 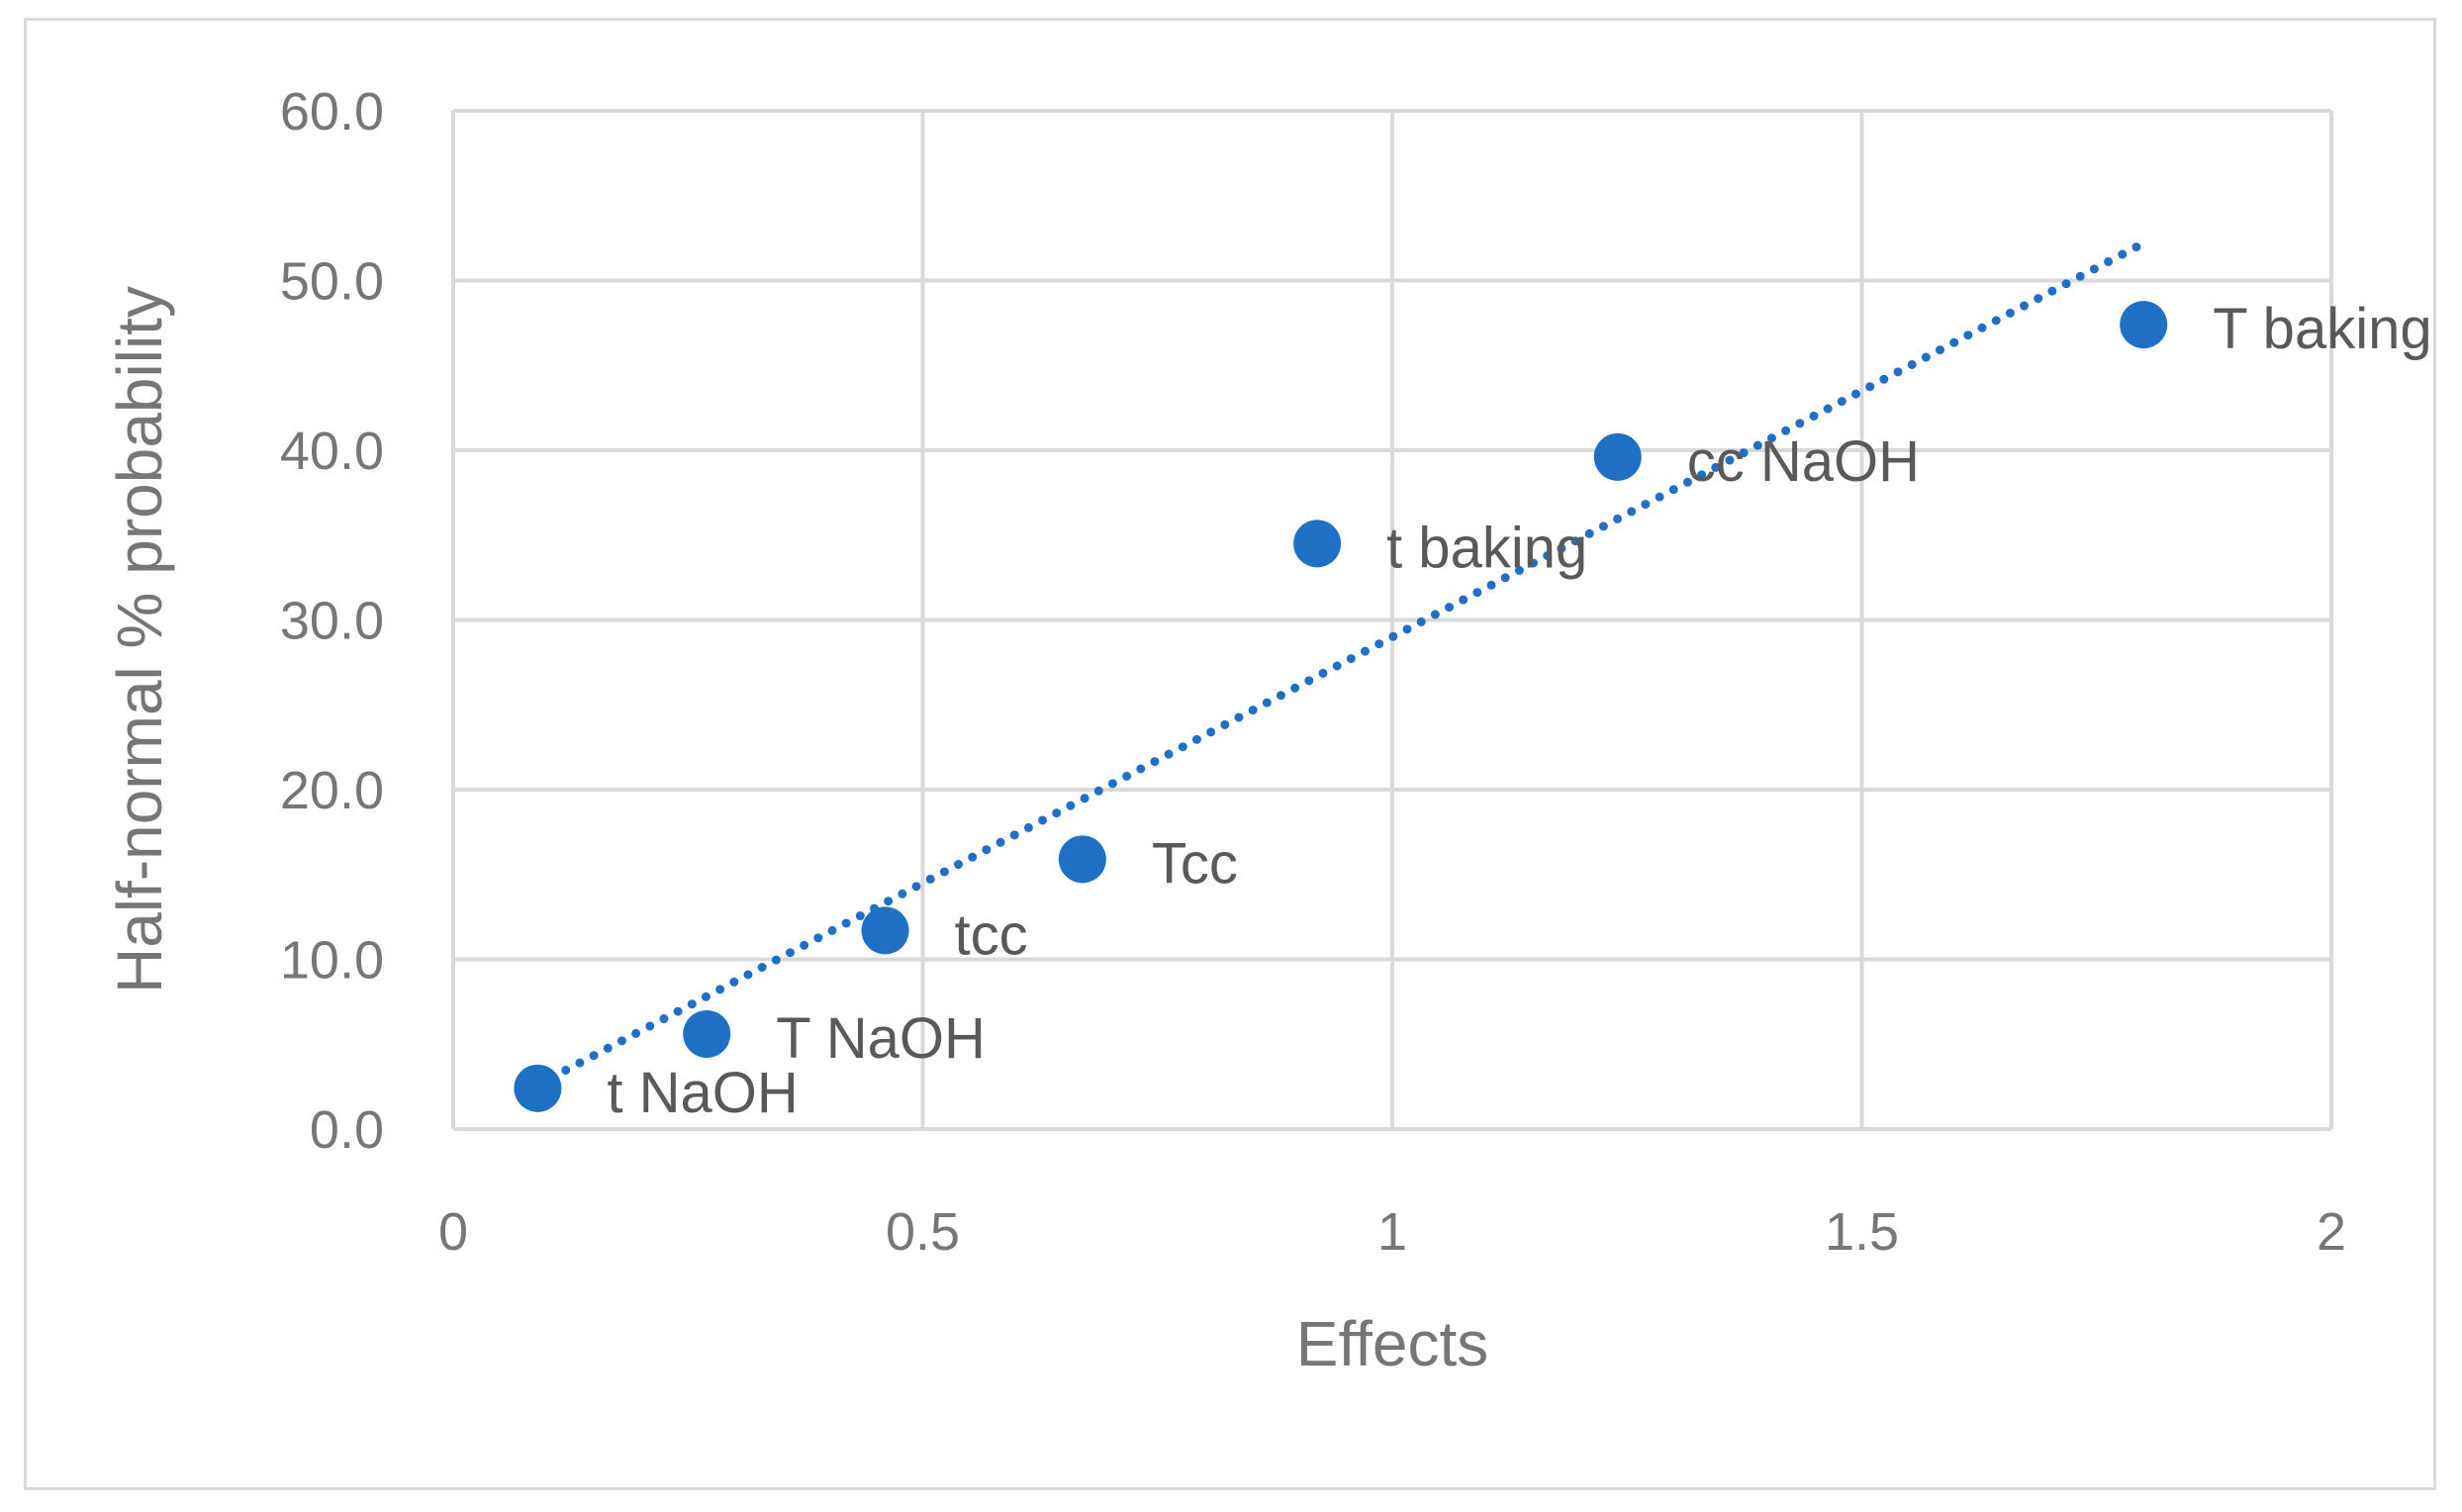 What do you see at coordinates (347, 1130) in the screenshot?
I see `y-tick-label: 0.0` at bounding box center [347, 1130].